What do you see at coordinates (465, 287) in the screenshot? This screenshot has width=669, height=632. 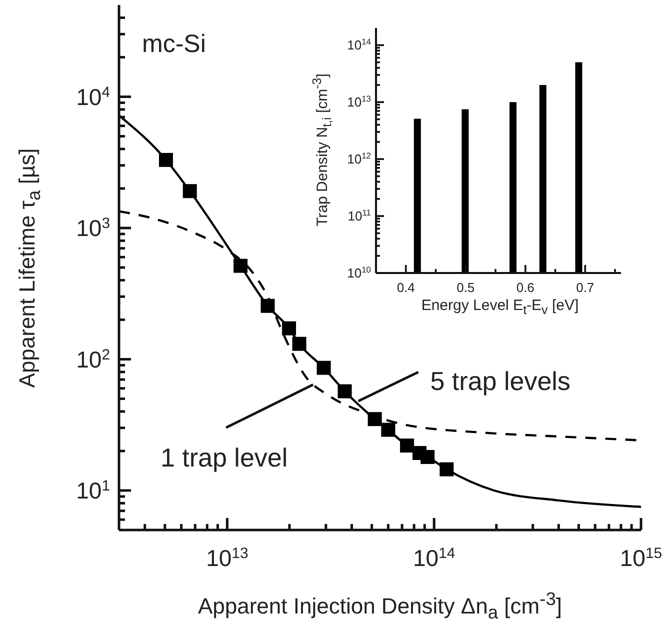 I see `x-tick-label: 0.5` at bounding box center [465, 287].